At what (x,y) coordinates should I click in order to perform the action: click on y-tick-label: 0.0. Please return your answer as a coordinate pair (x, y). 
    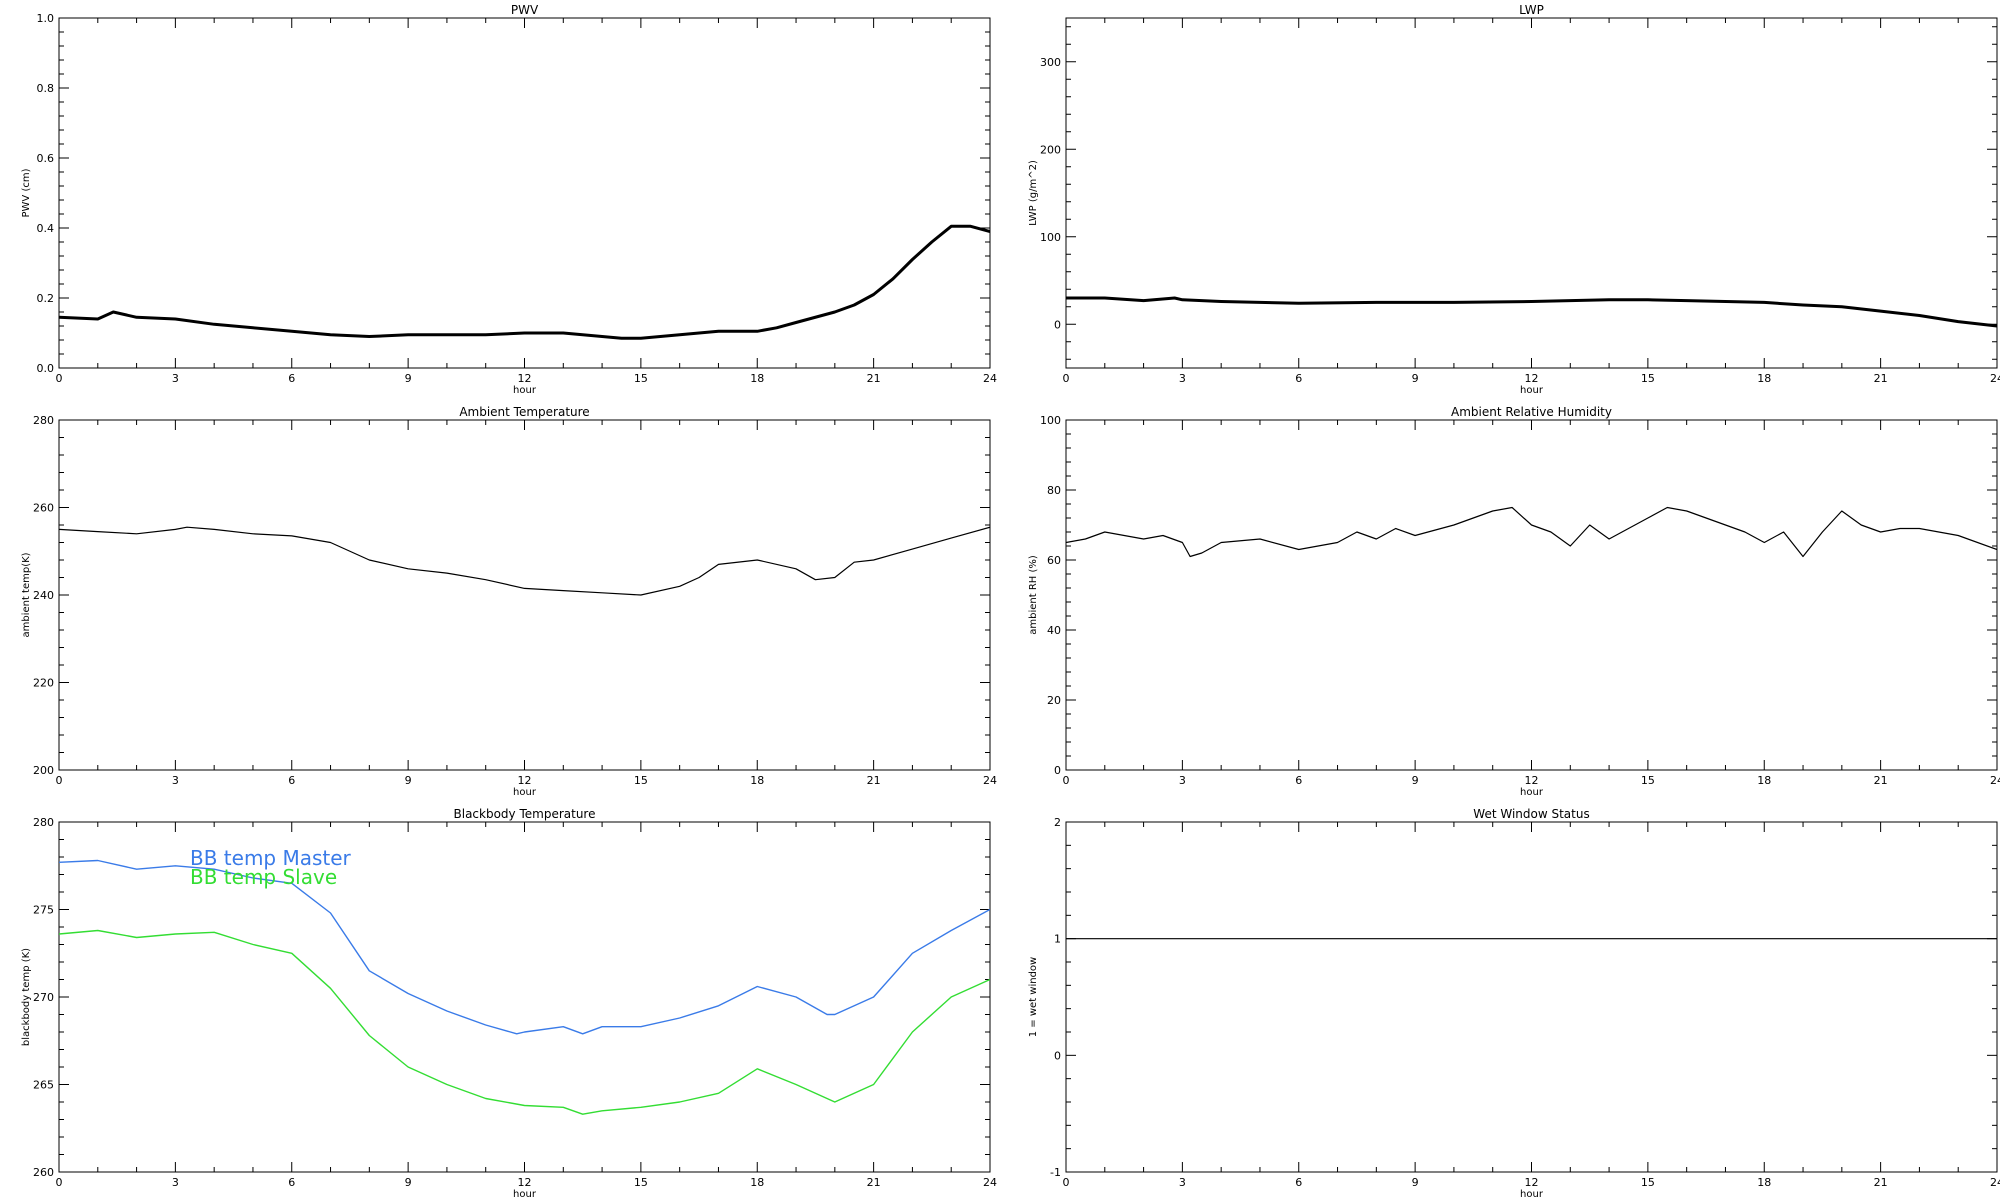
    Looking at the image, I should click on (46, 368).